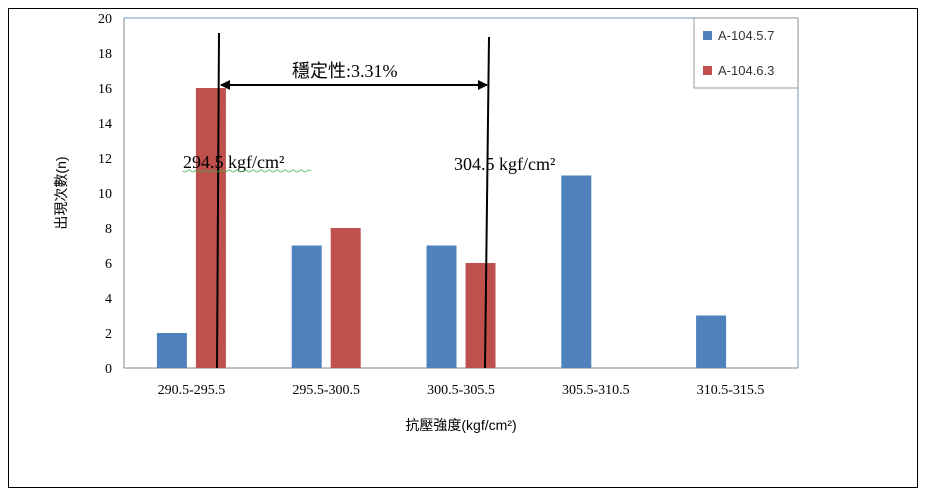 Image resolution: width=927 pixels, height=496 pixels. I want to click on legend: A-104.5.7 A-104.6.3, so click(746, 53).